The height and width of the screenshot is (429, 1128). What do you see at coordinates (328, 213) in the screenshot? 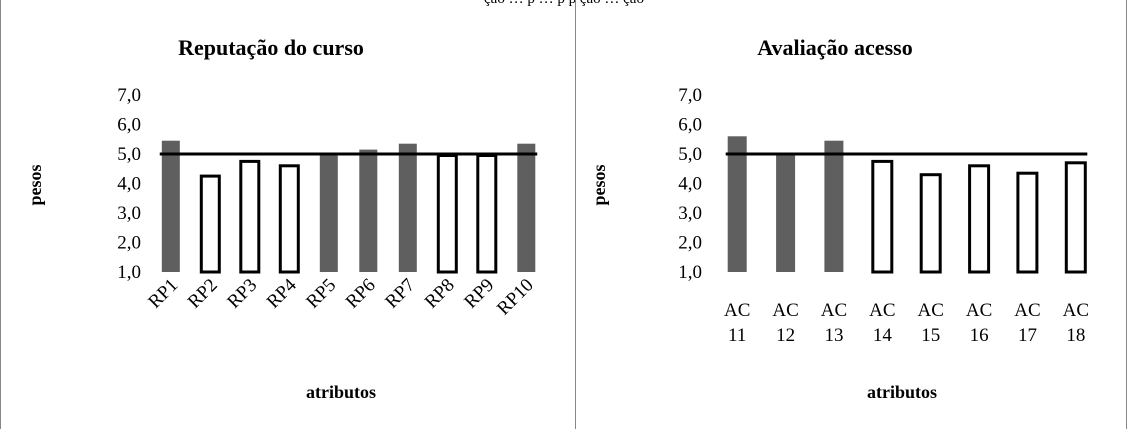
I see `bar-rp5` at bounding box center [328, 213].